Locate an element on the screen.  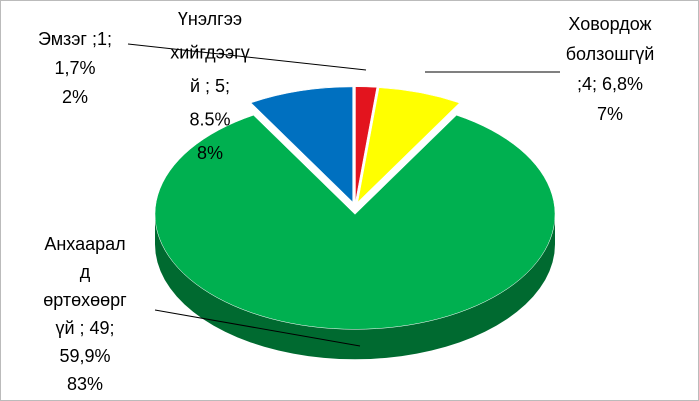
data-label: Эмзэг ;1; is located at coordinates (75, 39).